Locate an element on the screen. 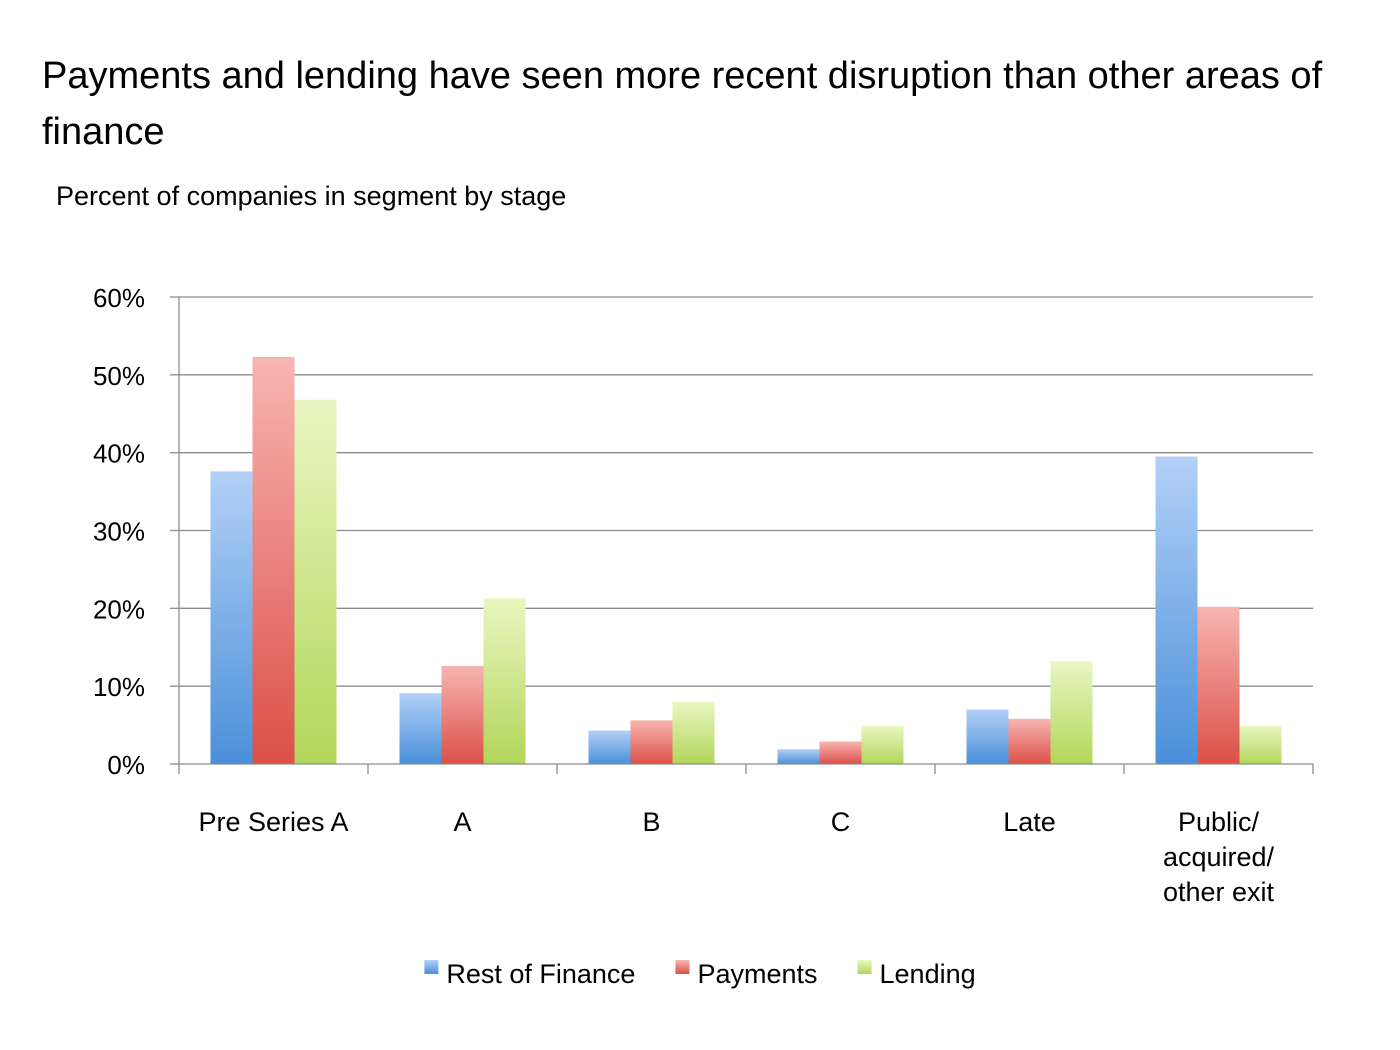 This screenshot has width=1400, height=1050. legend: Rest of Finance Payments Lending is located at coordinates (700, 974).